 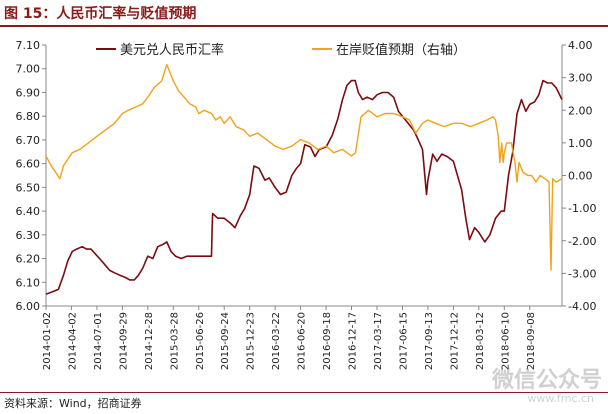 What do you see at coordinates (28, 211) in the screenshot?
I see `left-tick-label: 6.40` at bounding box center [28, 211].